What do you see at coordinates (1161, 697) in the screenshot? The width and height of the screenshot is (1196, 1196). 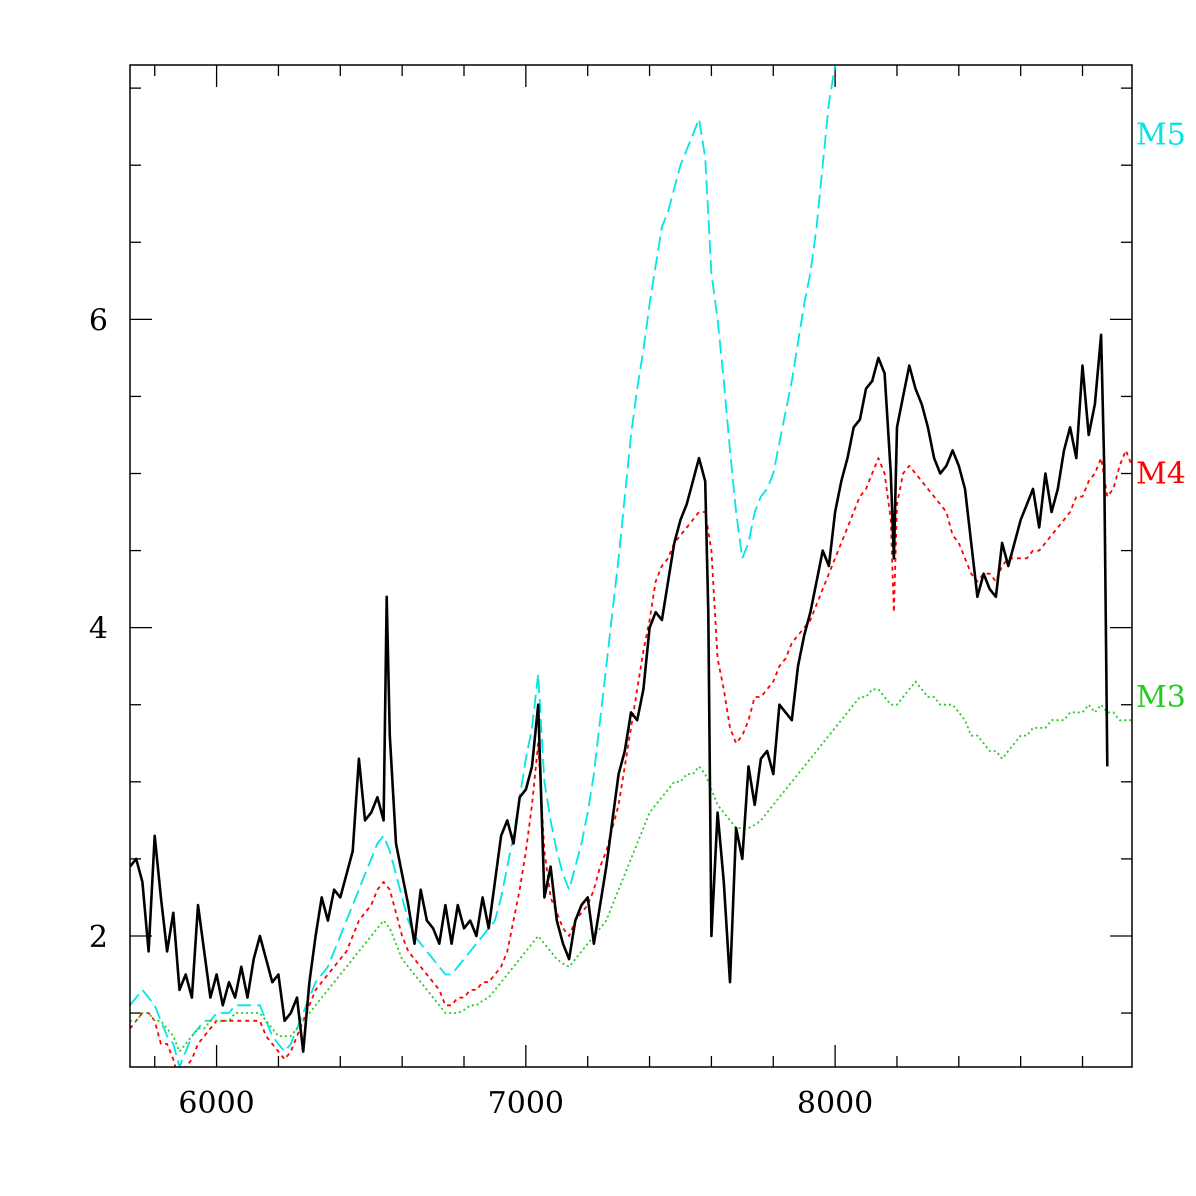 I see `series-label-m3: M3` at bounding box center [1161, 697].